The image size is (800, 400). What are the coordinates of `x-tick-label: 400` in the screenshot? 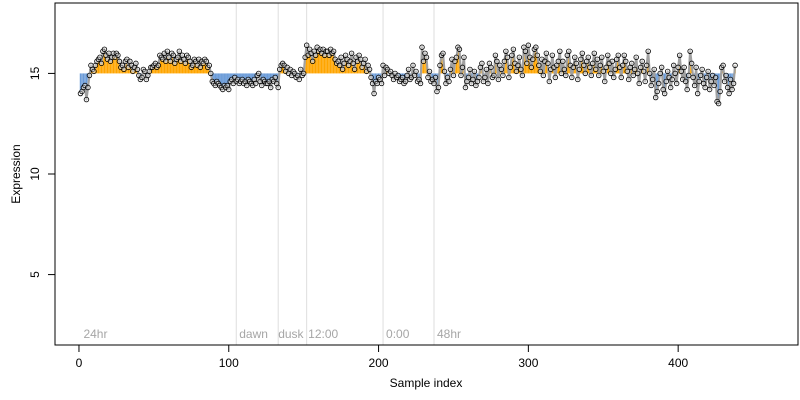 It's located at (678, 363).